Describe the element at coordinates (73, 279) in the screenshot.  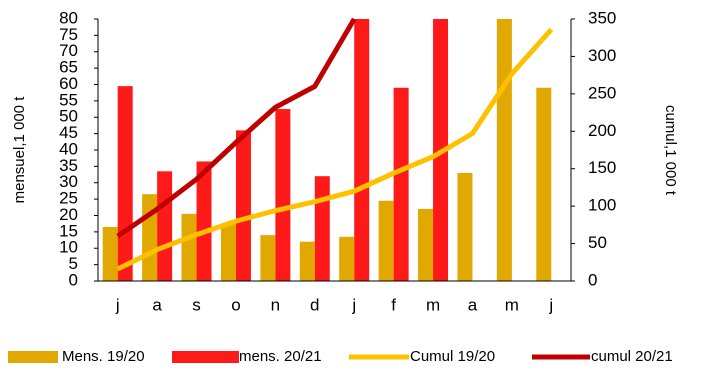
I see `y-left-tick-label: 0` at that location.